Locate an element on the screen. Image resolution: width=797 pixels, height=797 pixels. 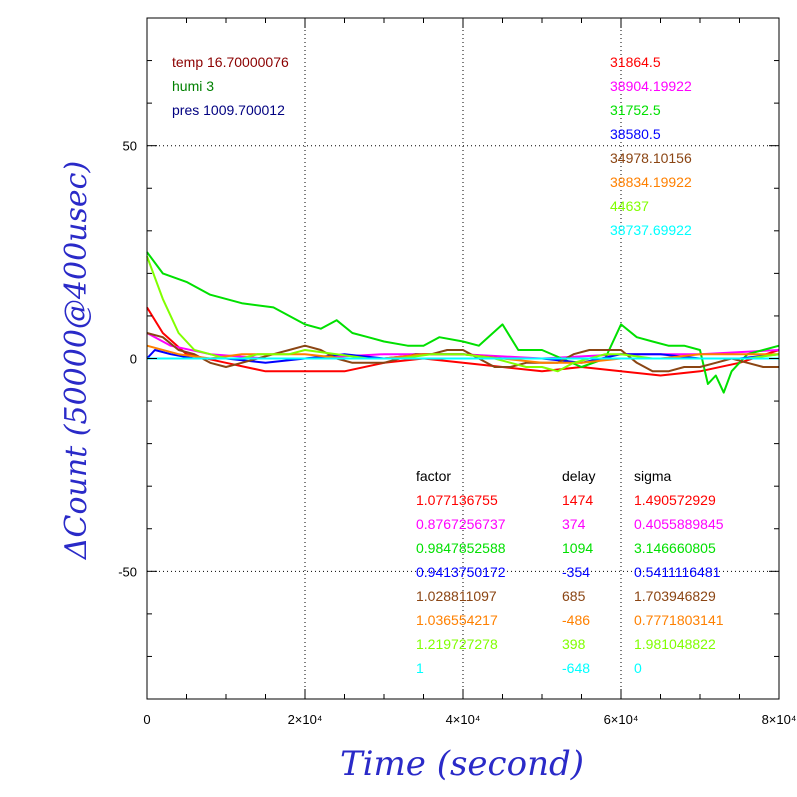
series-sigma: 0.5411116481 is located at coordinates (677, 572).